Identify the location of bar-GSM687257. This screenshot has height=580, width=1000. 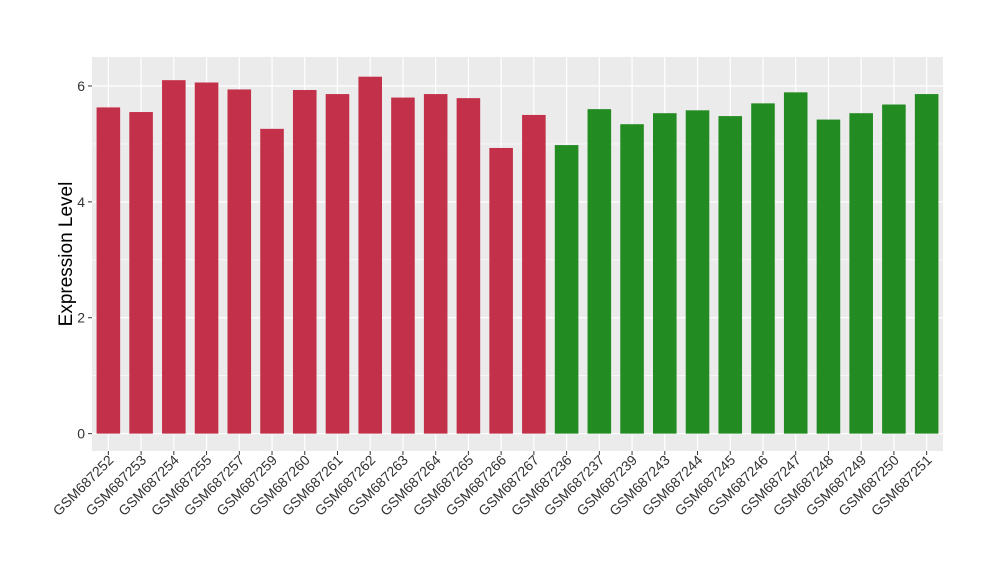
(239, 261).